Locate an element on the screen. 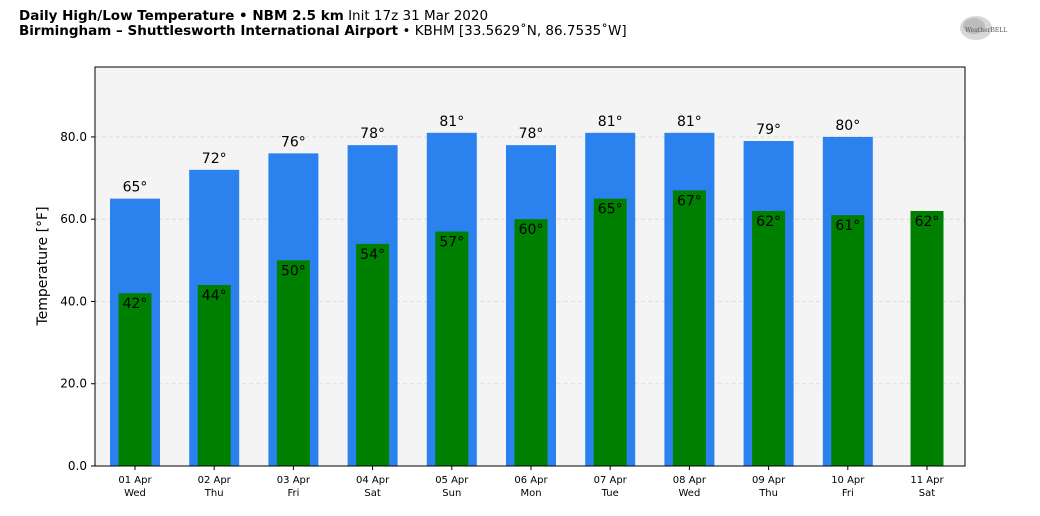 This screenshot has height=516, width=1040. station-coordinates: • KBHM [33.5629˚N, 86.7535˚W] is located at coordinates (514, 31).